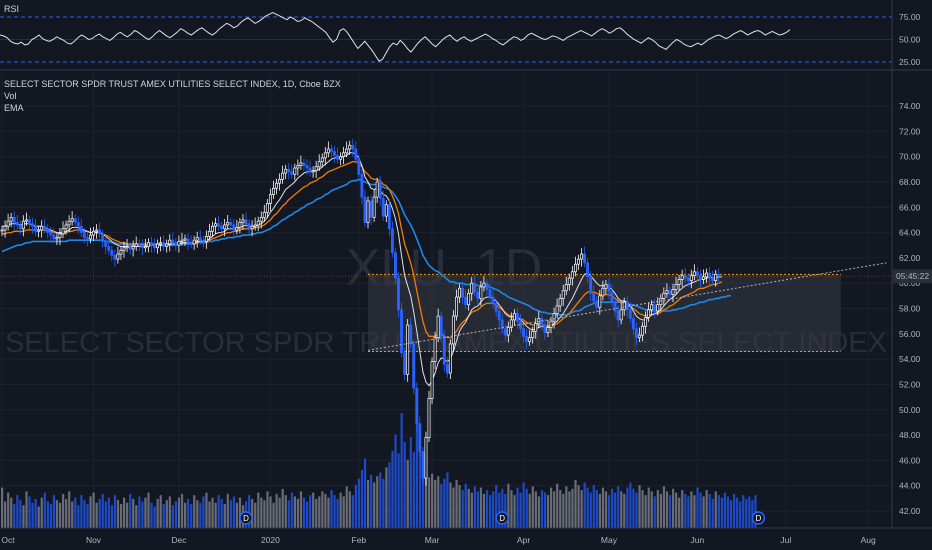 This screenshot has height=550, width=932. What do you see at coordinates (910, 207) in the screenshot?
I see `price-tick-label: 66.00` at bounding box center [910, 207].